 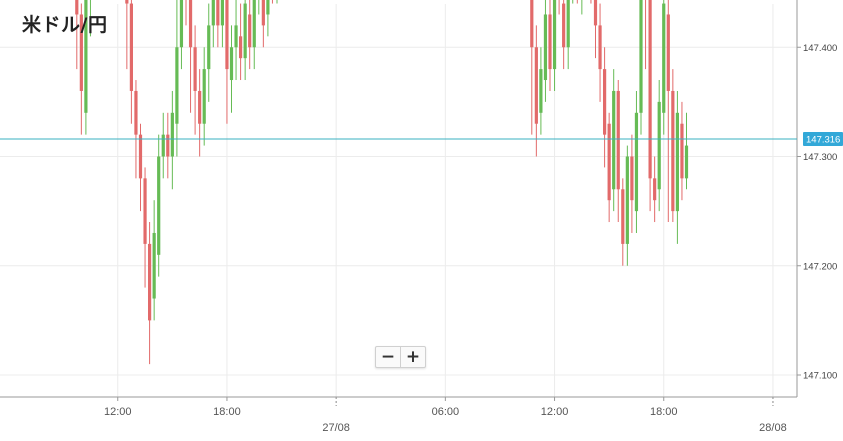 What do you see at coordinates (820, 376) in the screenshot?
I see `y-tick-label: 147.100` at bounding box center [820, 376].